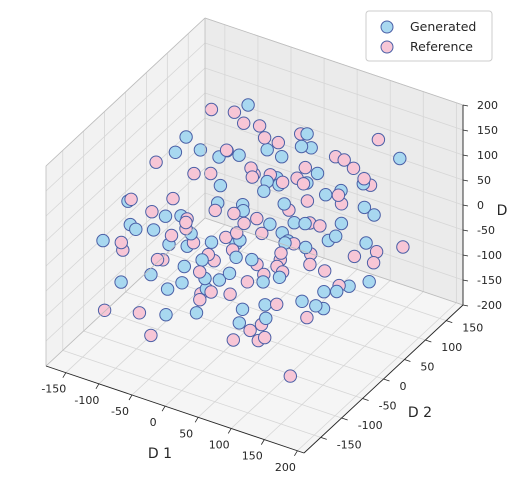 The image size is (509, 500). What do you see at coordinates (489, 255) in the screenshot?
I see `z-tick-label: -100` at bounding box center [489, 255].